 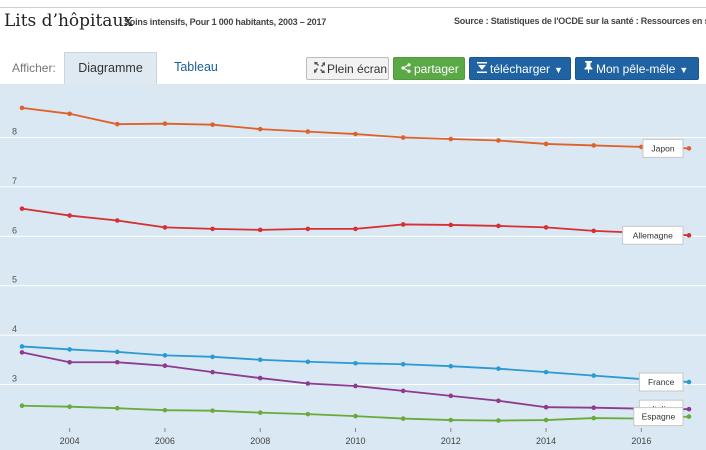 I want to click on x-tick-label: 2014, so click(x=546, y=441).